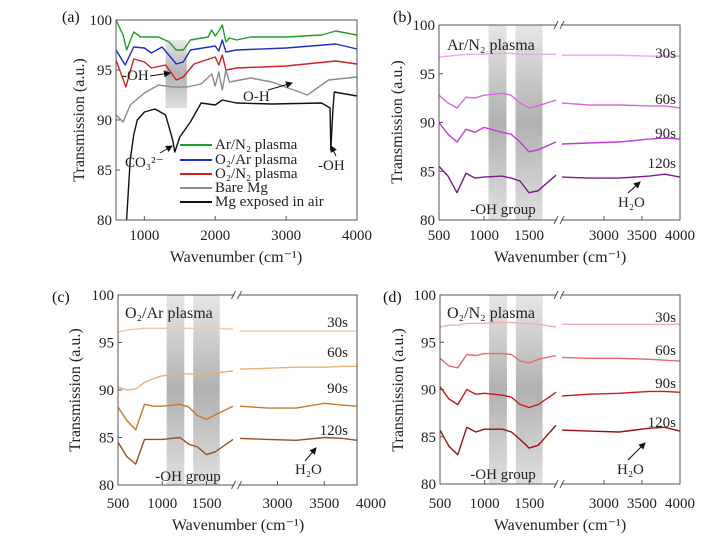 This screenshot has width=726, height=550. Describe the element at coordinates (256, 174) in the screenshot. I see `legend-label: O₂/N₂ plasma` at that location.